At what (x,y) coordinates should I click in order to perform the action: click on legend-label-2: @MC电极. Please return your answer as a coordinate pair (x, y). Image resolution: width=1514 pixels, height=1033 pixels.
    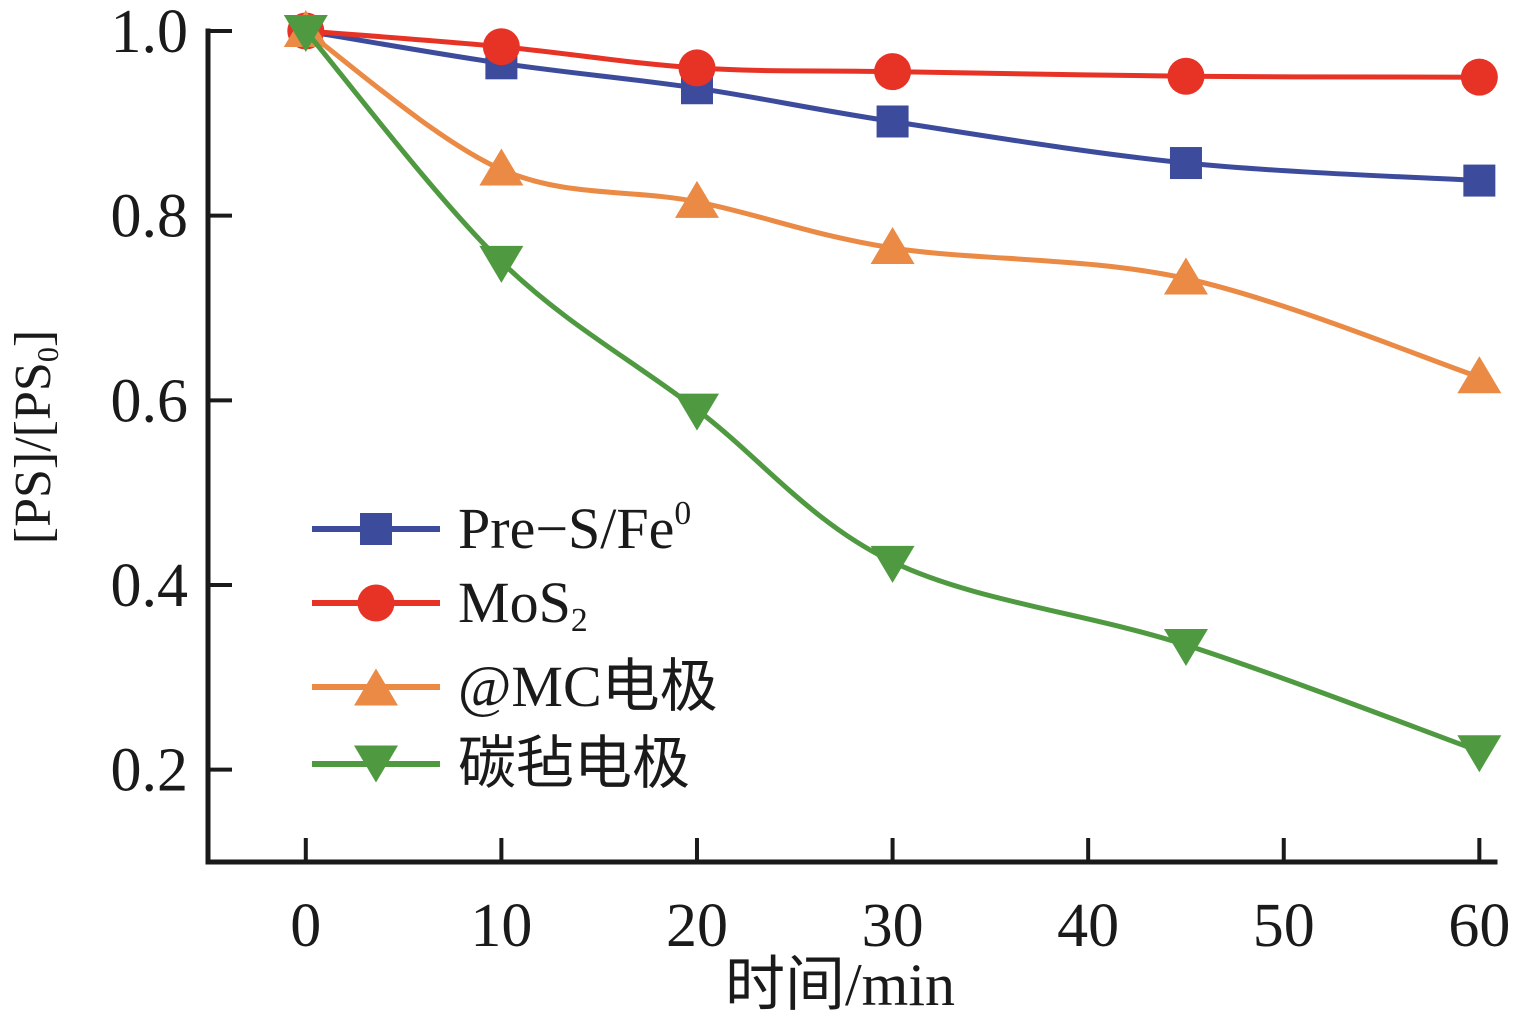
    Looking at the image, I should click on (588, 687).